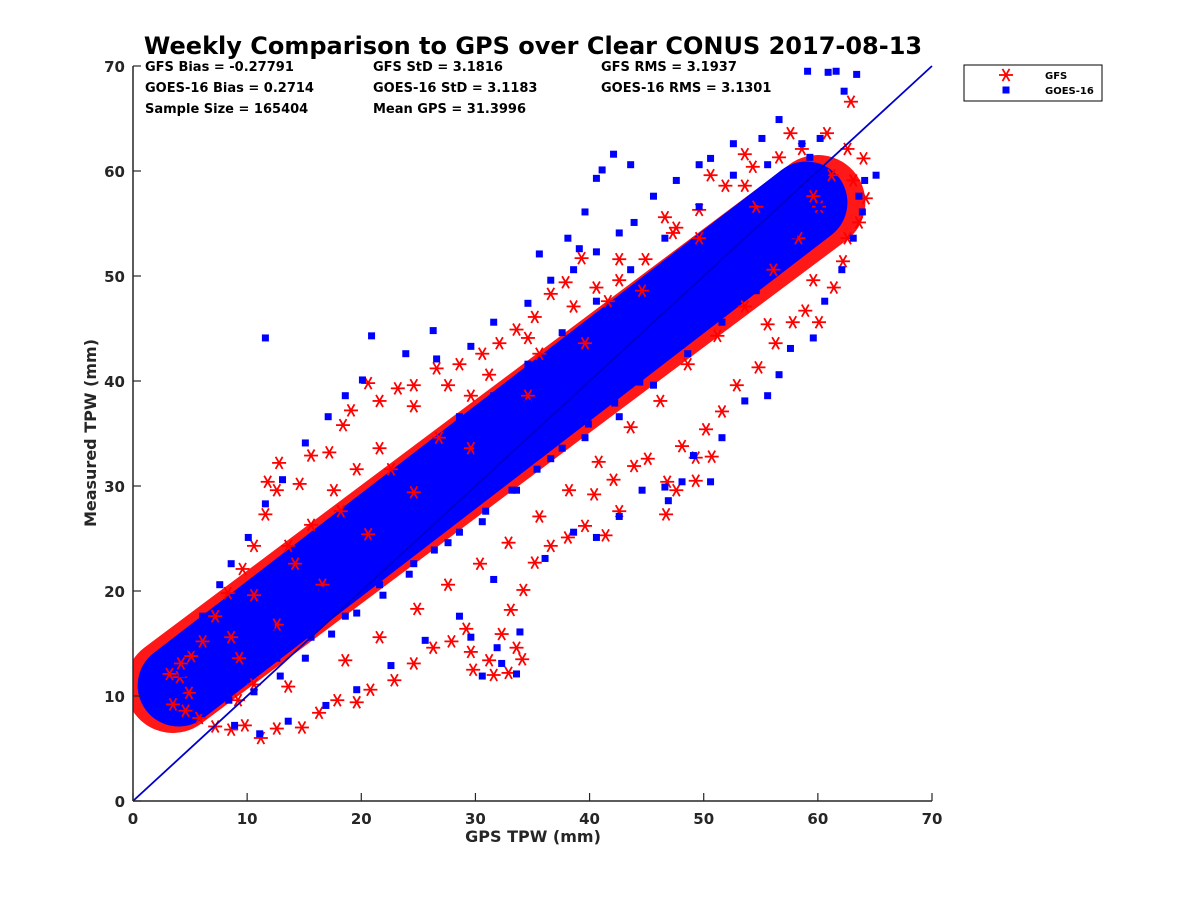 The width and height of the screenshot is (1200, 900). I want to click on stat-sample-size: Sample Size = 165404, so click(226, 109).